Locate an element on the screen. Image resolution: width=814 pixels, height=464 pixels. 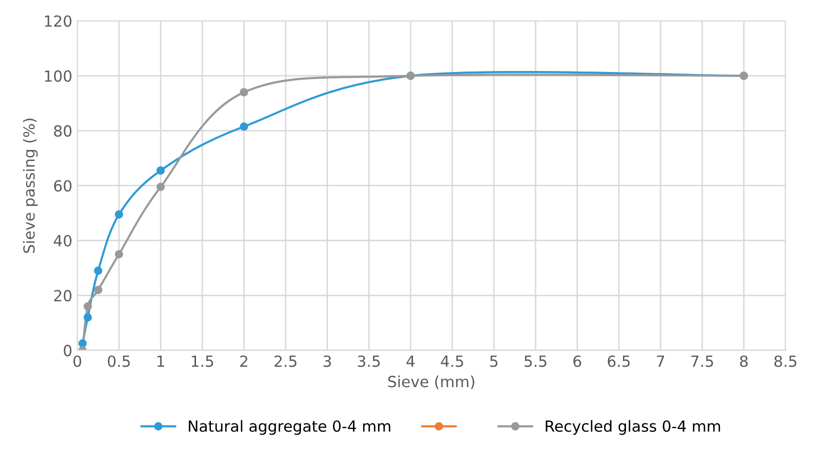
y-tick-label: 120 is located at coordinates (58, 21).